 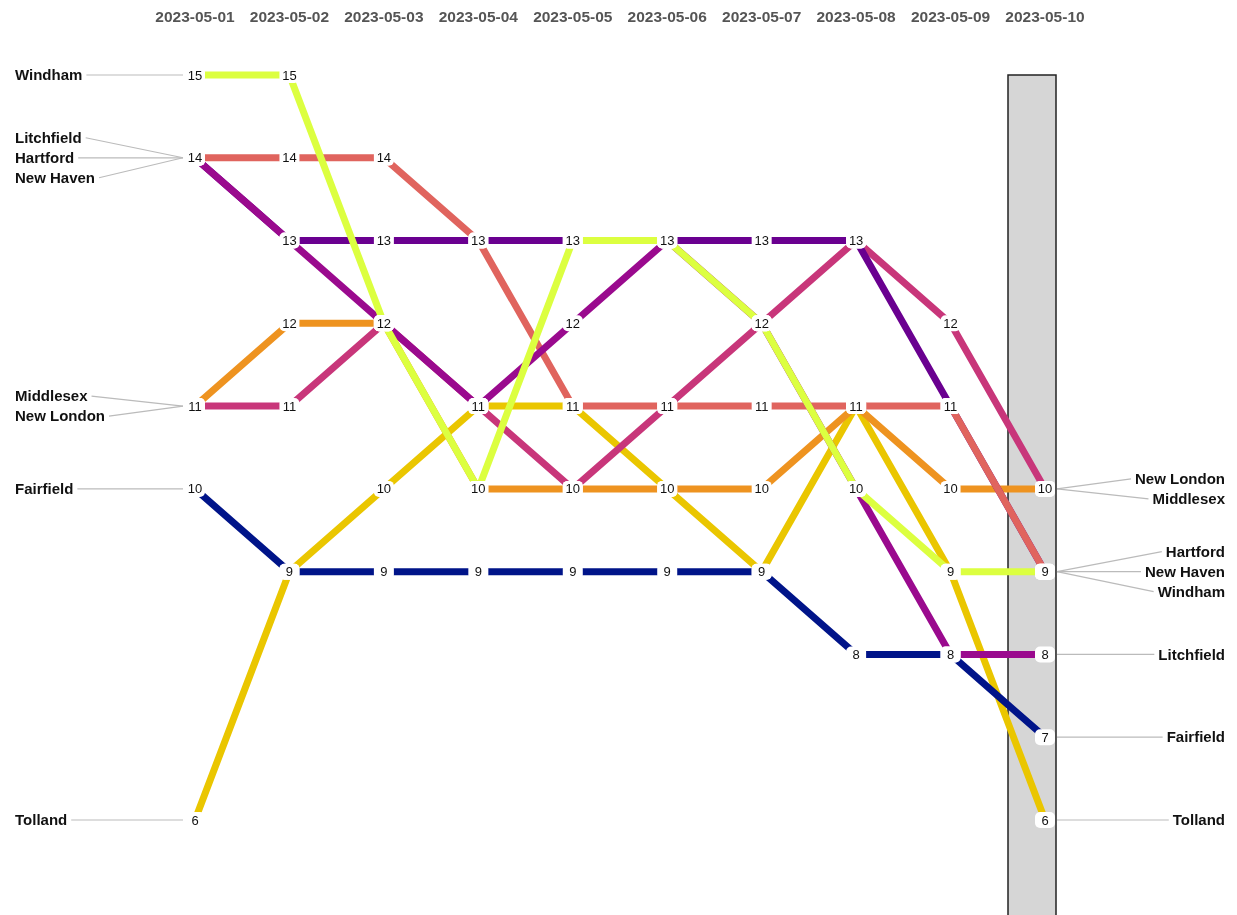 What do you see at coordinates (762, 16) in the screenshot?
I see `x-tick-label: 2023-05-07` at bounding box center [762, 16].